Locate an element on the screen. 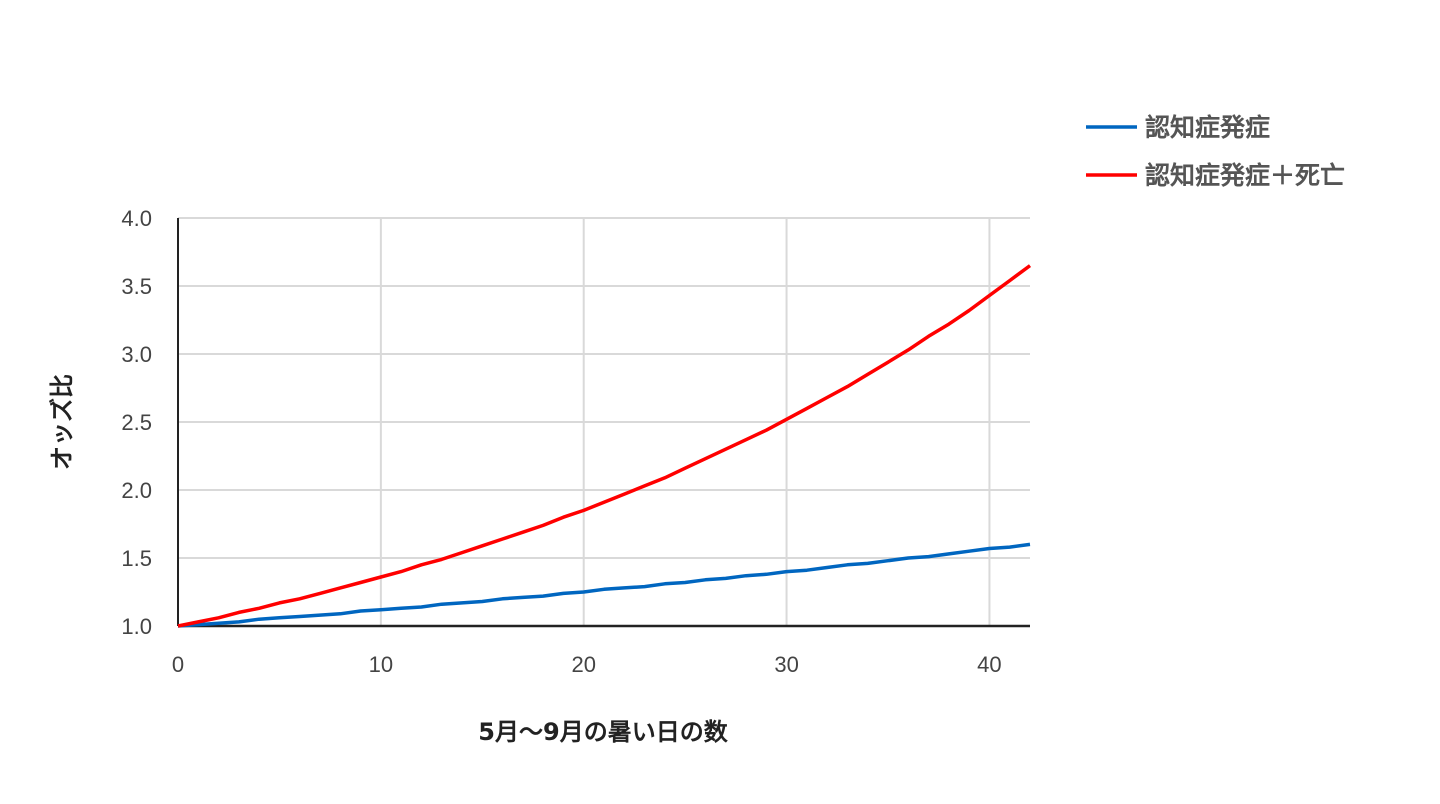 This screenshot has width=1440, height=804. y-tick-label: 4.0 is located at coordinates (136, 218).